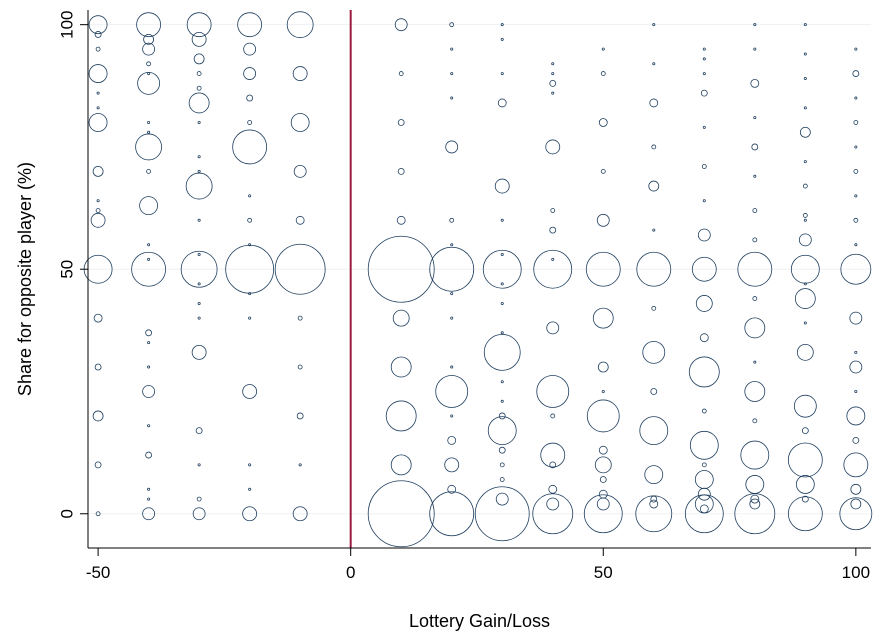 Image resolution: width=883 pixels, height=637 pixels. What do you see at coordinates (66, 513) in the screenshot?
I see `y-tick-label: 0` at bounding box center [66, 513].